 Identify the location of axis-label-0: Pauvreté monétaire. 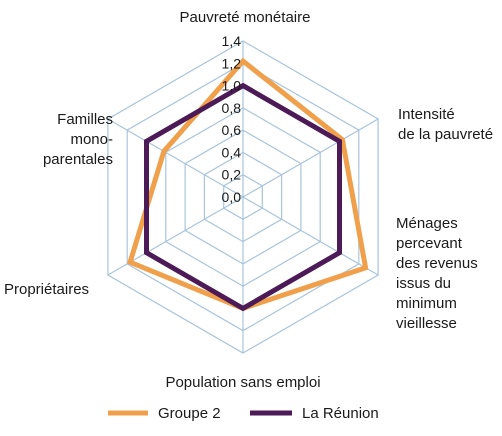
(245, 17).